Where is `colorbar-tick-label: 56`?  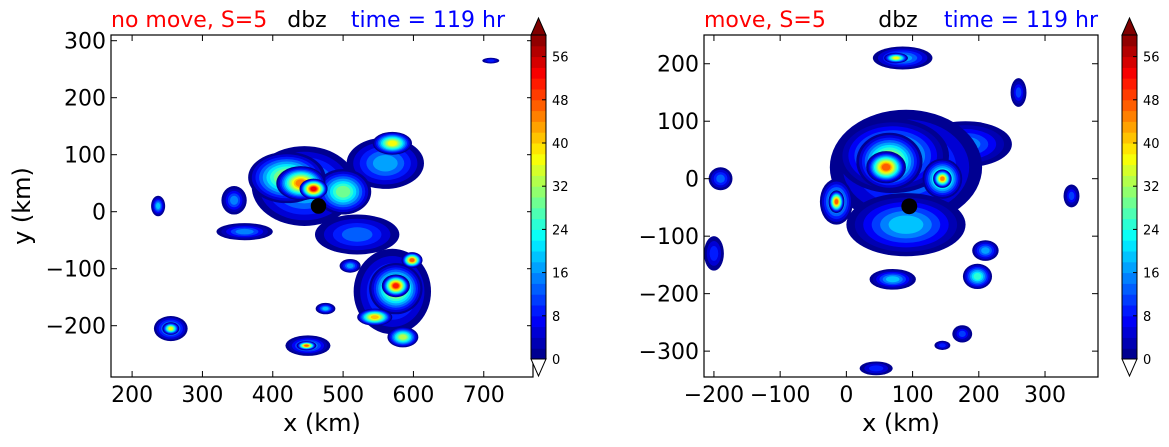 colorbar-tick-label: 56 is located at coordinates (560, 58).